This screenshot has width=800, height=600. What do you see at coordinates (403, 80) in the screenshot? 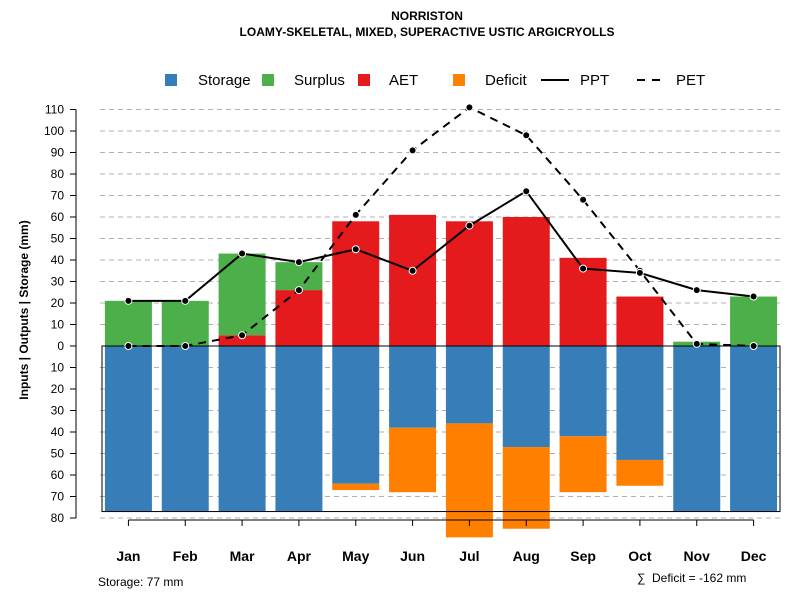
I see `legend-aet-label: AET` at bounding box center [403, 80].